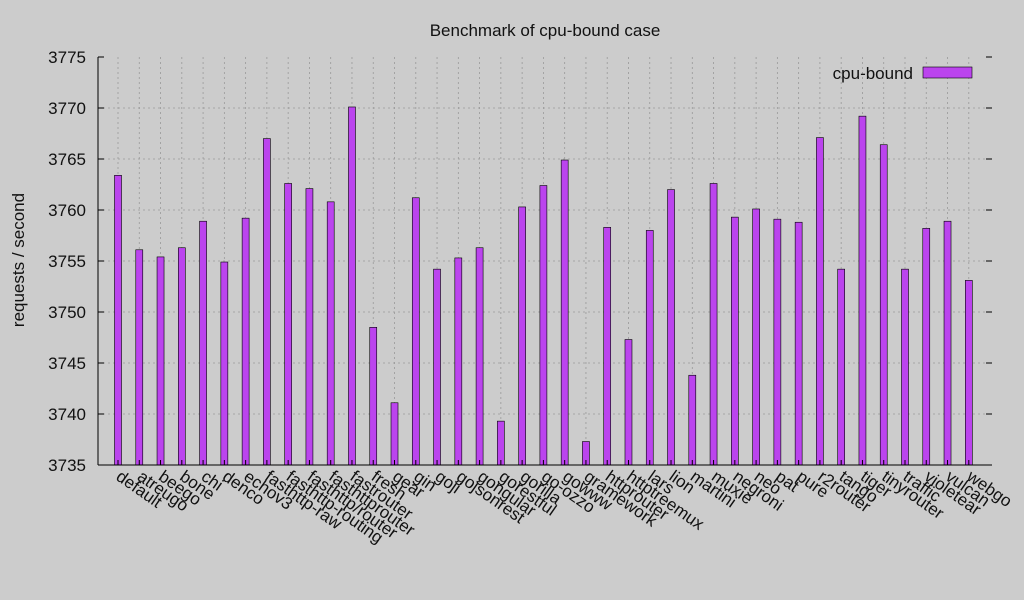 The height and width of the screenshot is (600, 1024). I want to click on legend-label: cpu-bound, so click(873, 73).